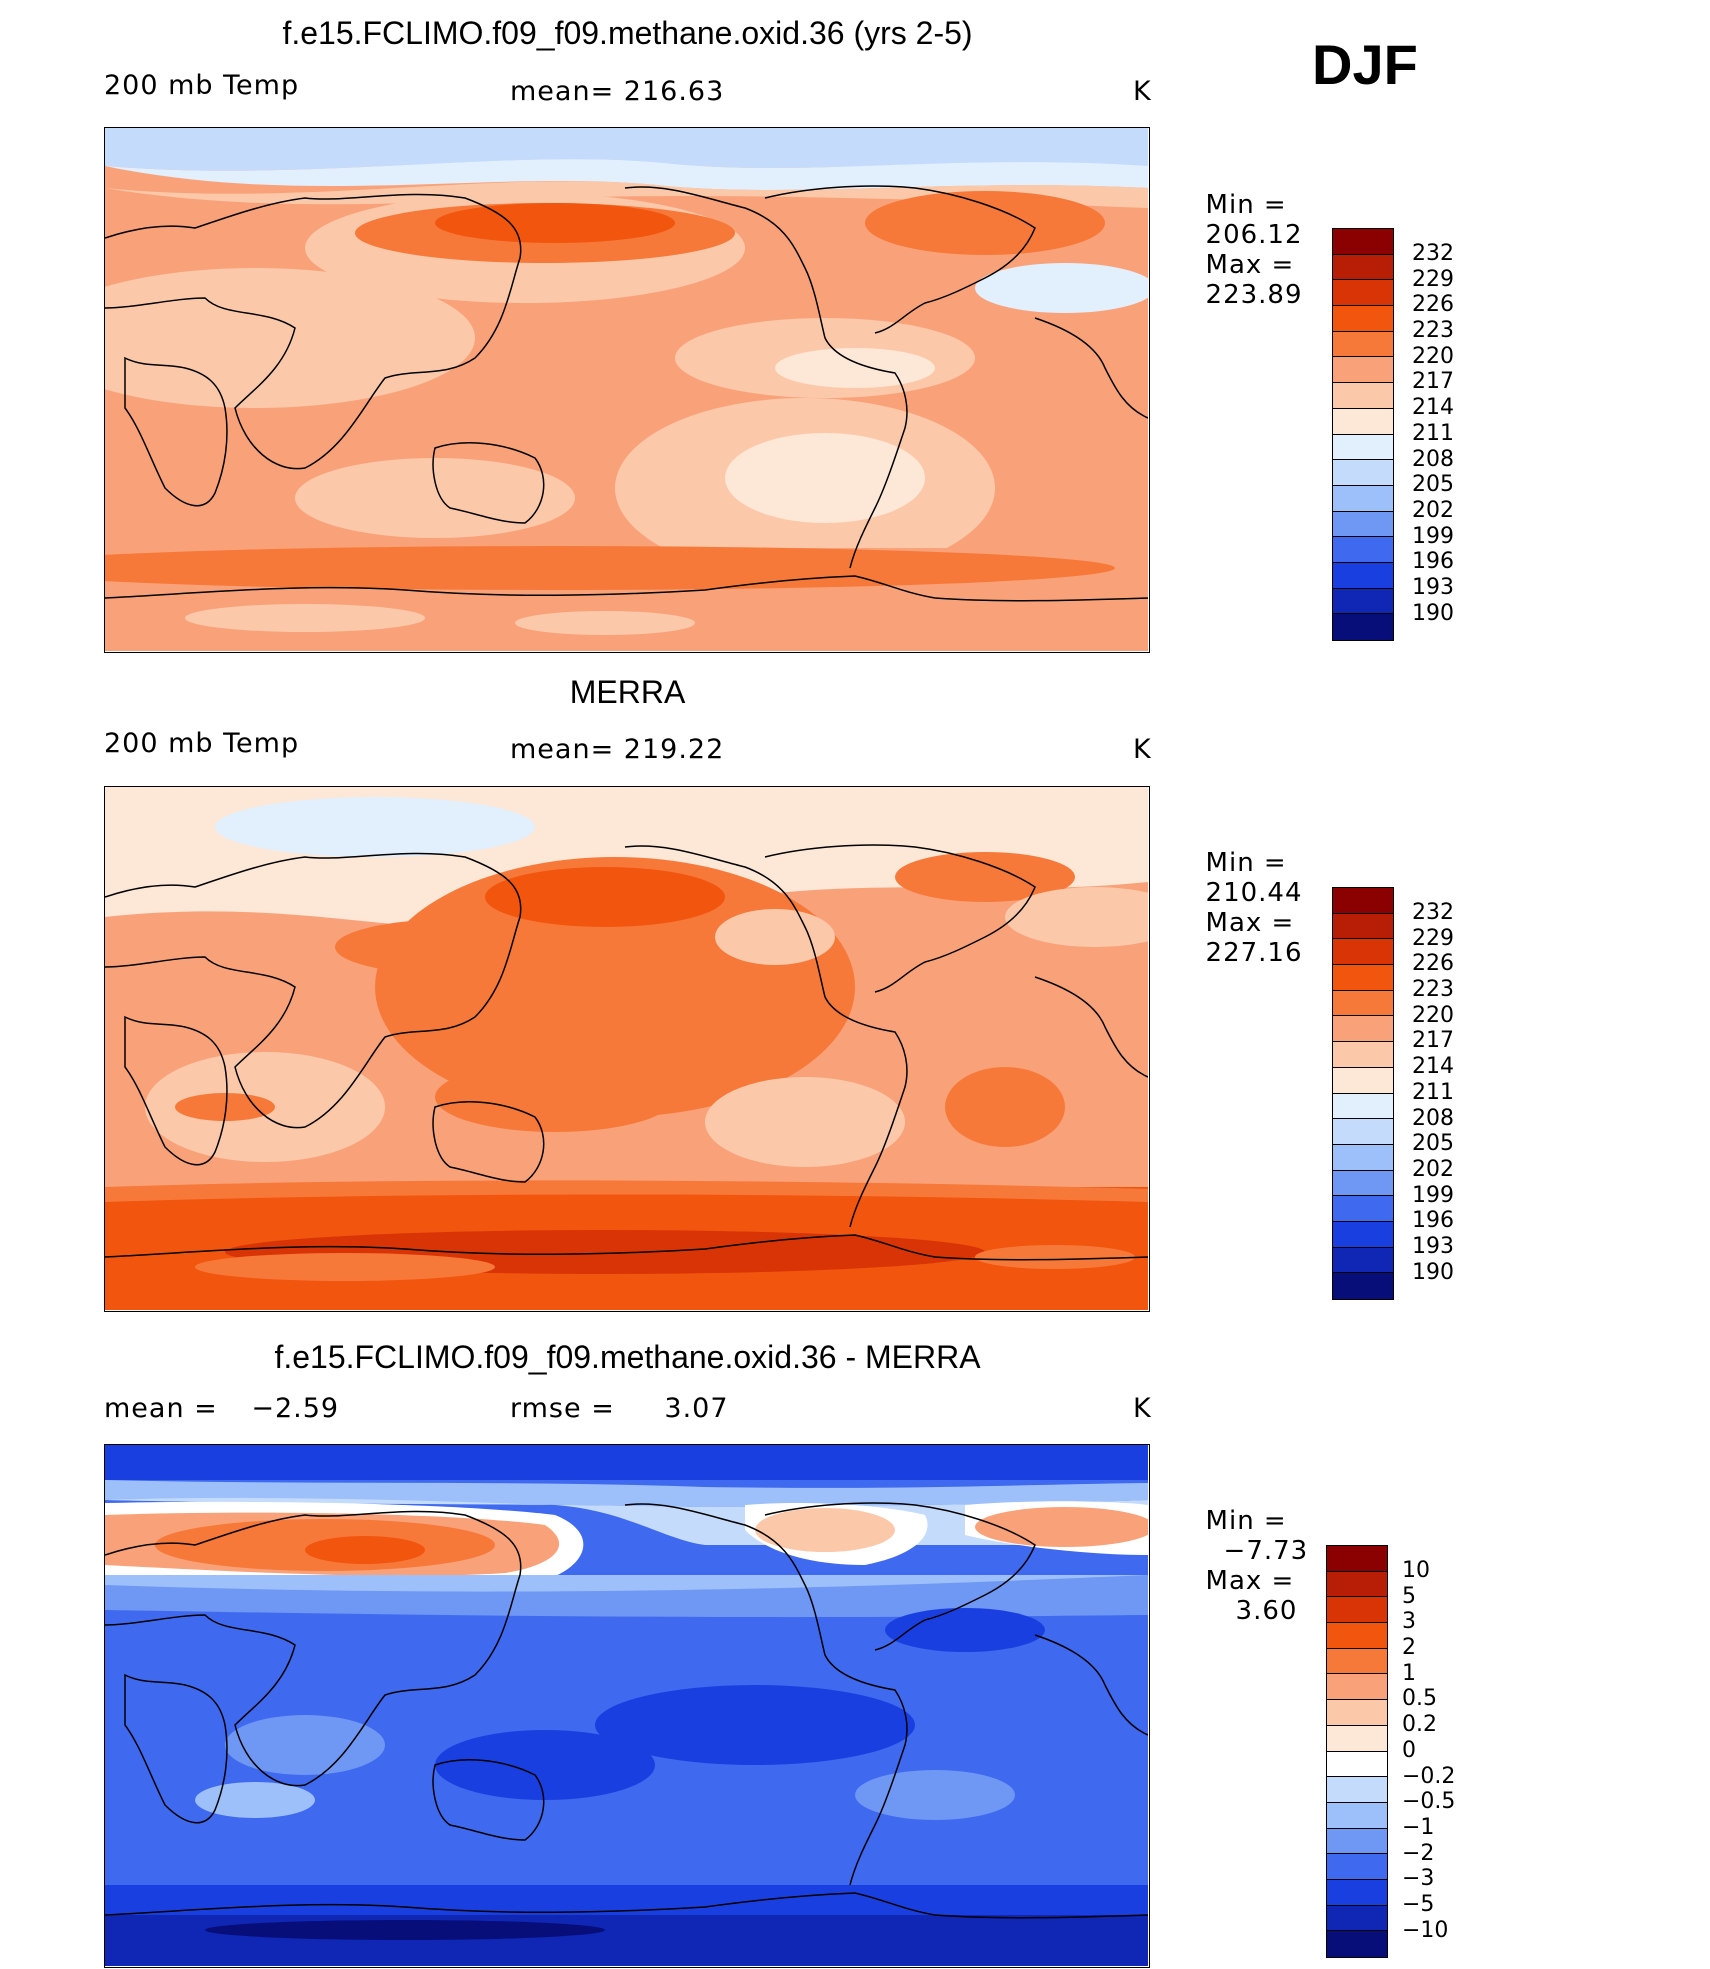 Image resolution: width=1710 pixels, height=1969 pixels. I want to click on colorbar-tick-label: 0.2, so click(1419, 1725).